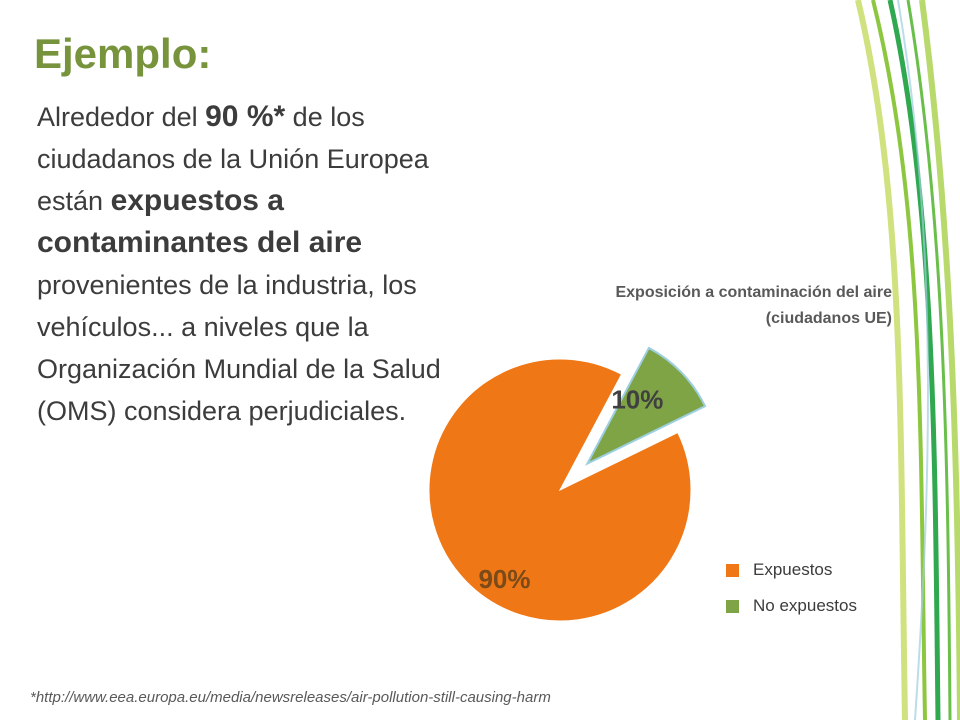 The height and width of the screenshot is (720, 960). I want to click on chart-legend: Expuestos No expuestos, so click(791, 588).